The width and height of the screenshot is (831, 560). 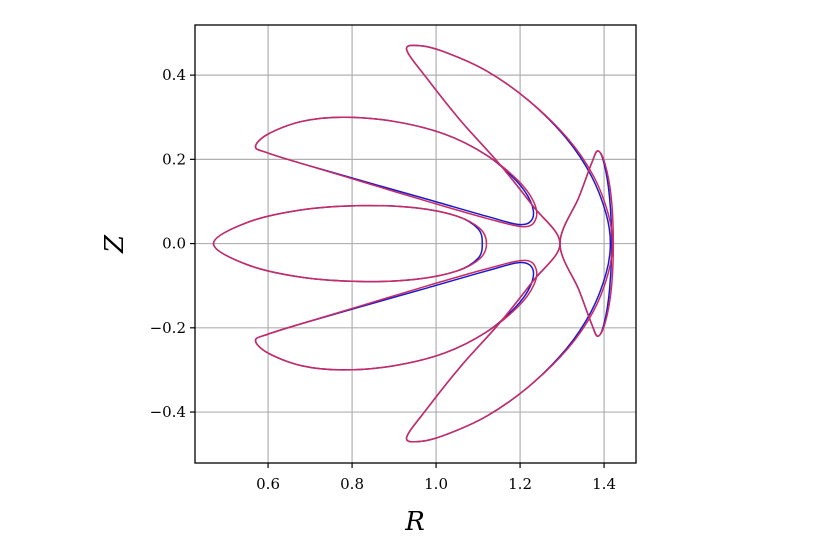 I want to click on y-tick-label: −0.4, so click(x=168, y=412).